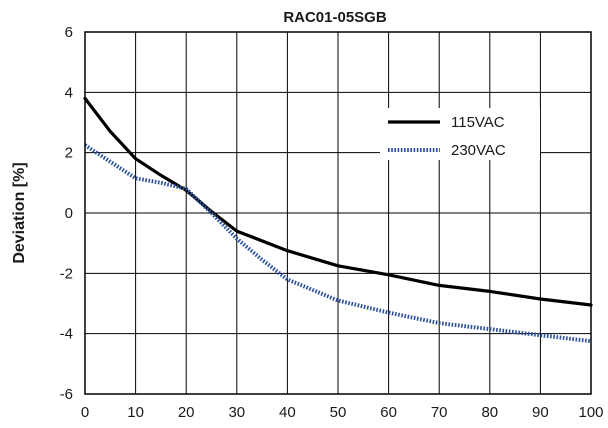 The height and width of the screenshot is (428, 608). Describe the element at coordinates (186, 412) in the screenshot. I see `x-tick-label: 20` at that location.